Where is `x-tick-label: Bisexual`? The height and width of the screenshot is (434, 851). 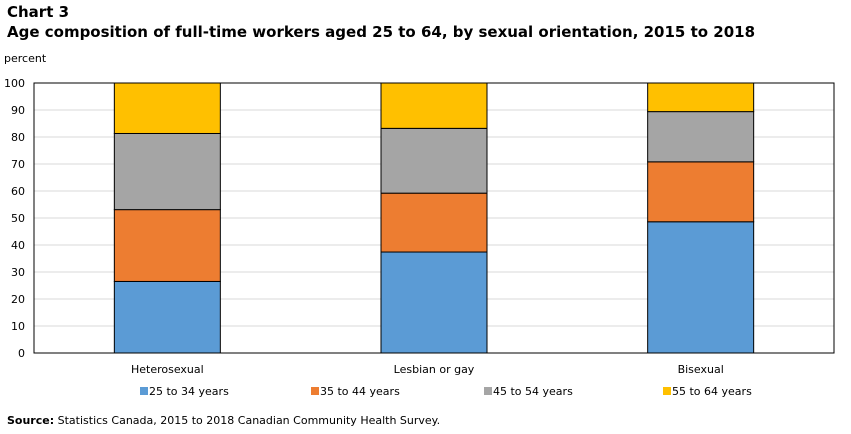
x-tick-label: Bisexual is located at coordinates (701, 369).